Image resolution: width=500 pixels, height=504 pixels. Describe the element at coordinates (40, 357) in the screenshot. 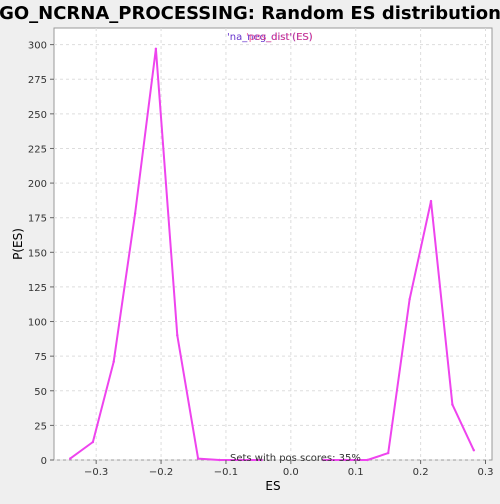

I see `y-tick-label: 75` at that location.